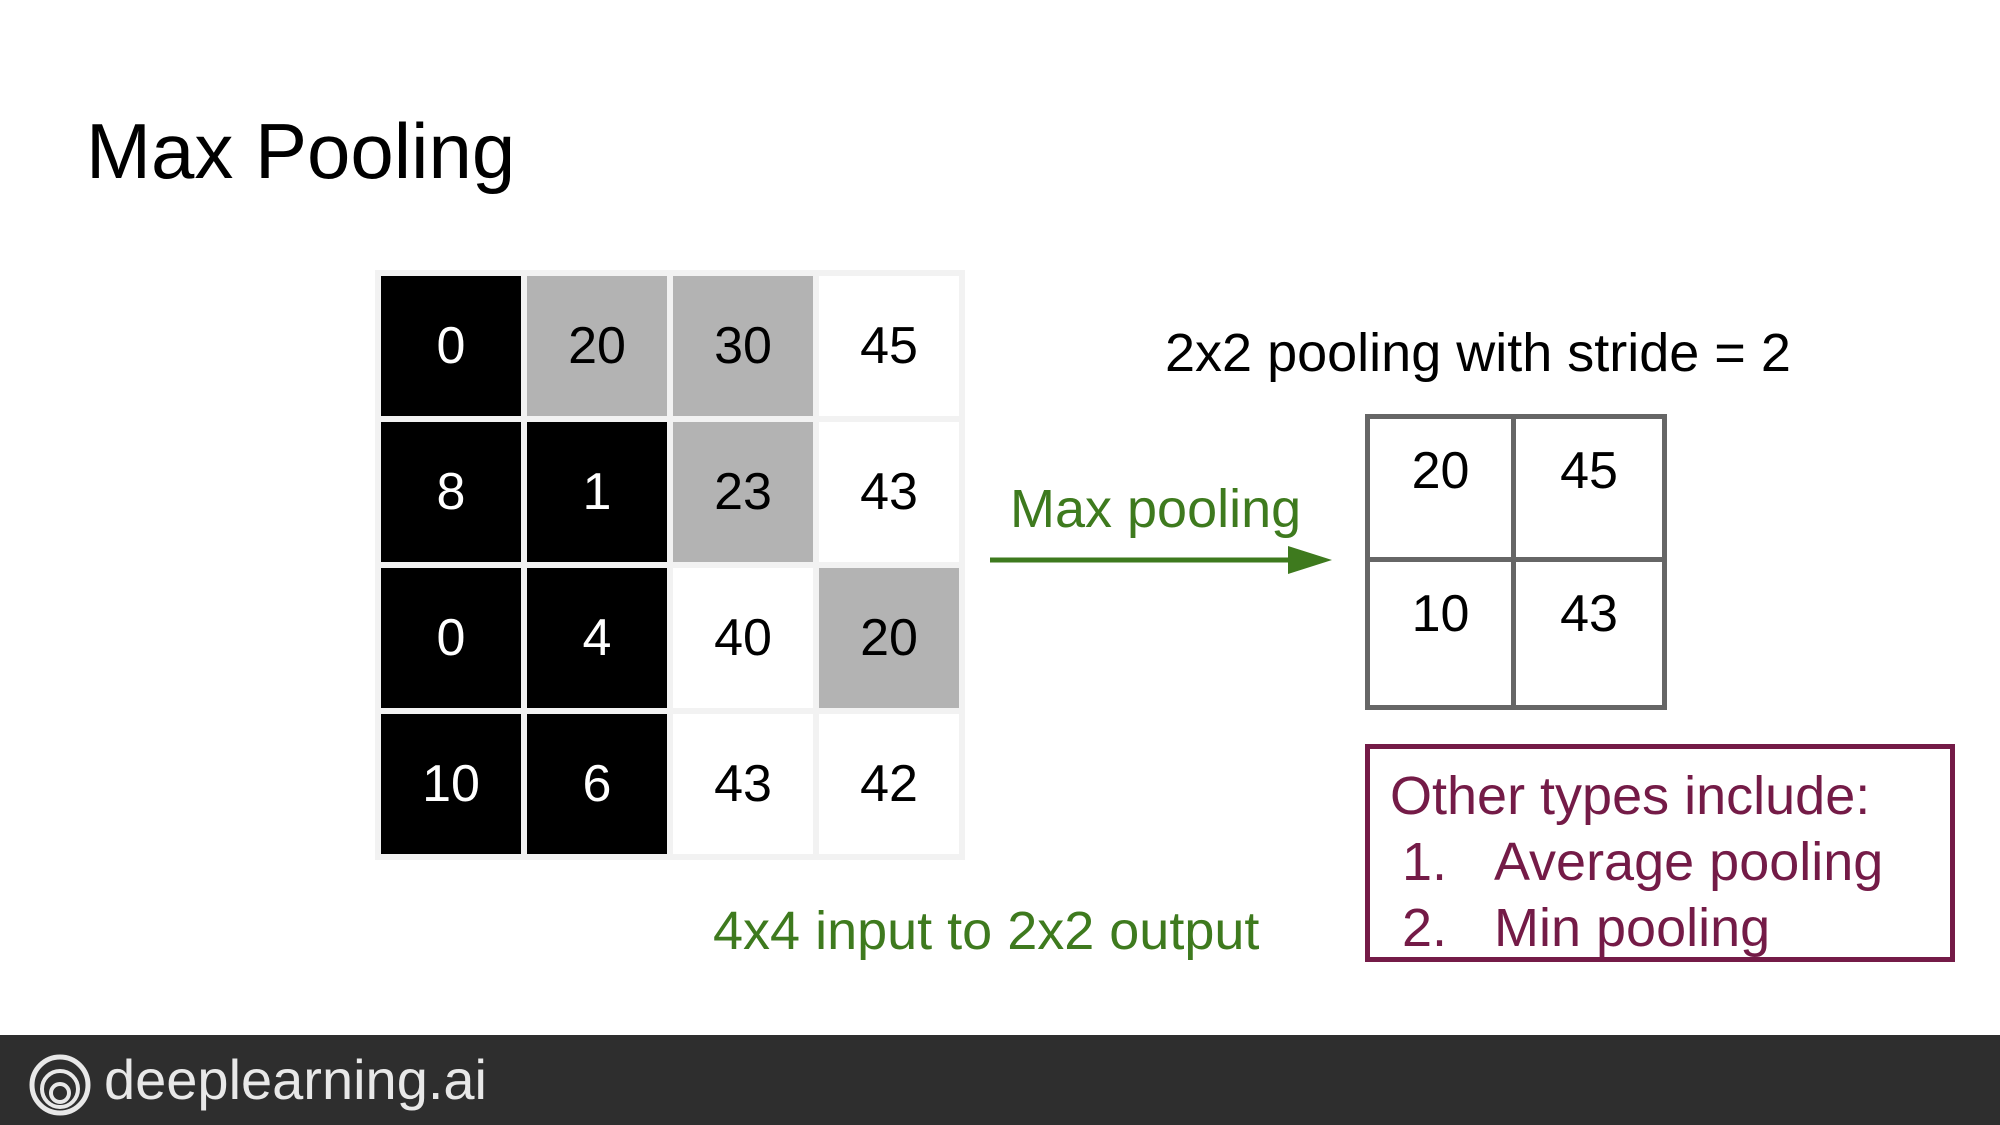 This screenshot has height=1125, width=2000. I want to click on input-cell: 30, so click(743, 346).